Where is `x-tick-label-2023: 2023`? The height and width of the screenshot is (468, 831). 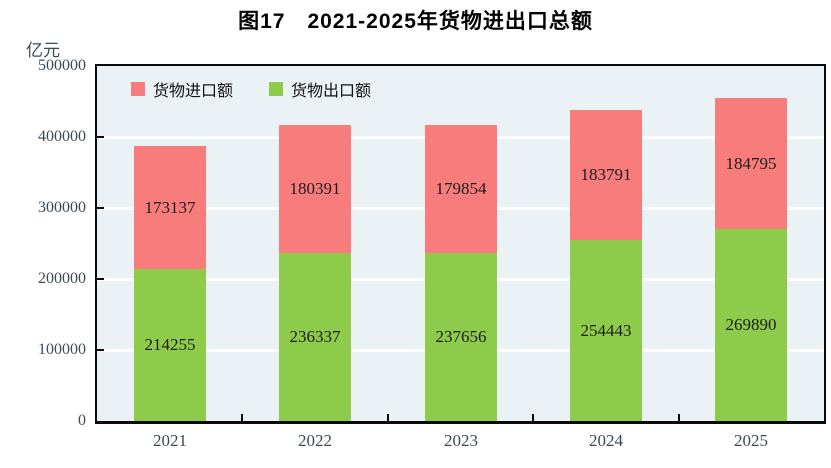 x-tick-label-2023: 2023 is located at coordinates (461, 440).